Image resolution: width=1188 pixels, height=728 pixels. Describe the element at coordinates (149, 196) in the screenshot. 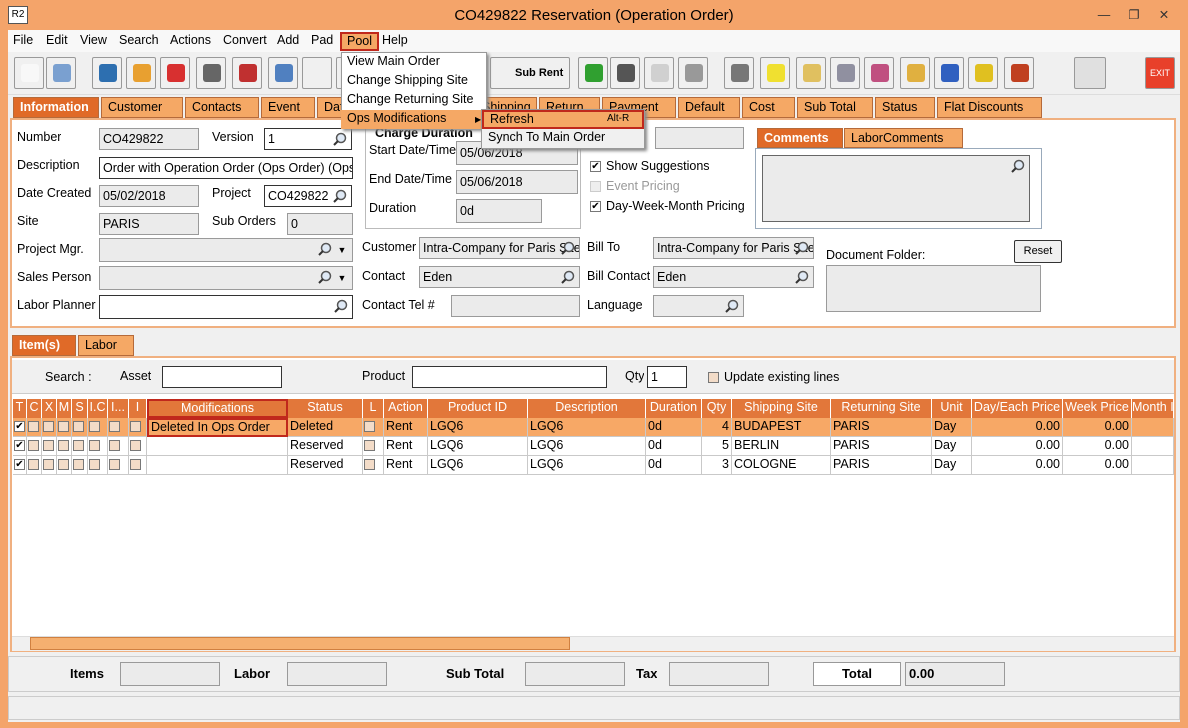

I see `field-input: 05/02/2018` at that location.